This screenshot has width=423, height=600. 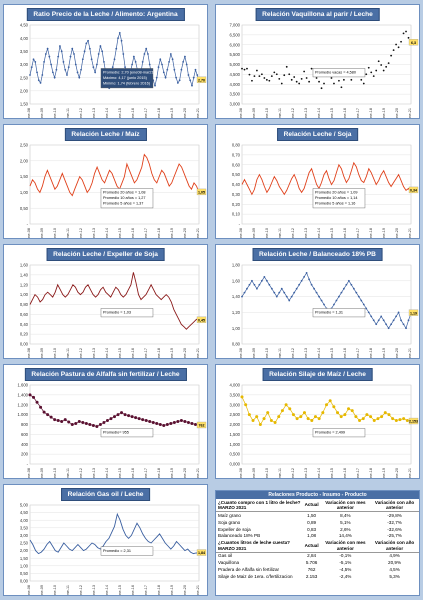 I want to click on last-value-box, so click(x=413, y=312).